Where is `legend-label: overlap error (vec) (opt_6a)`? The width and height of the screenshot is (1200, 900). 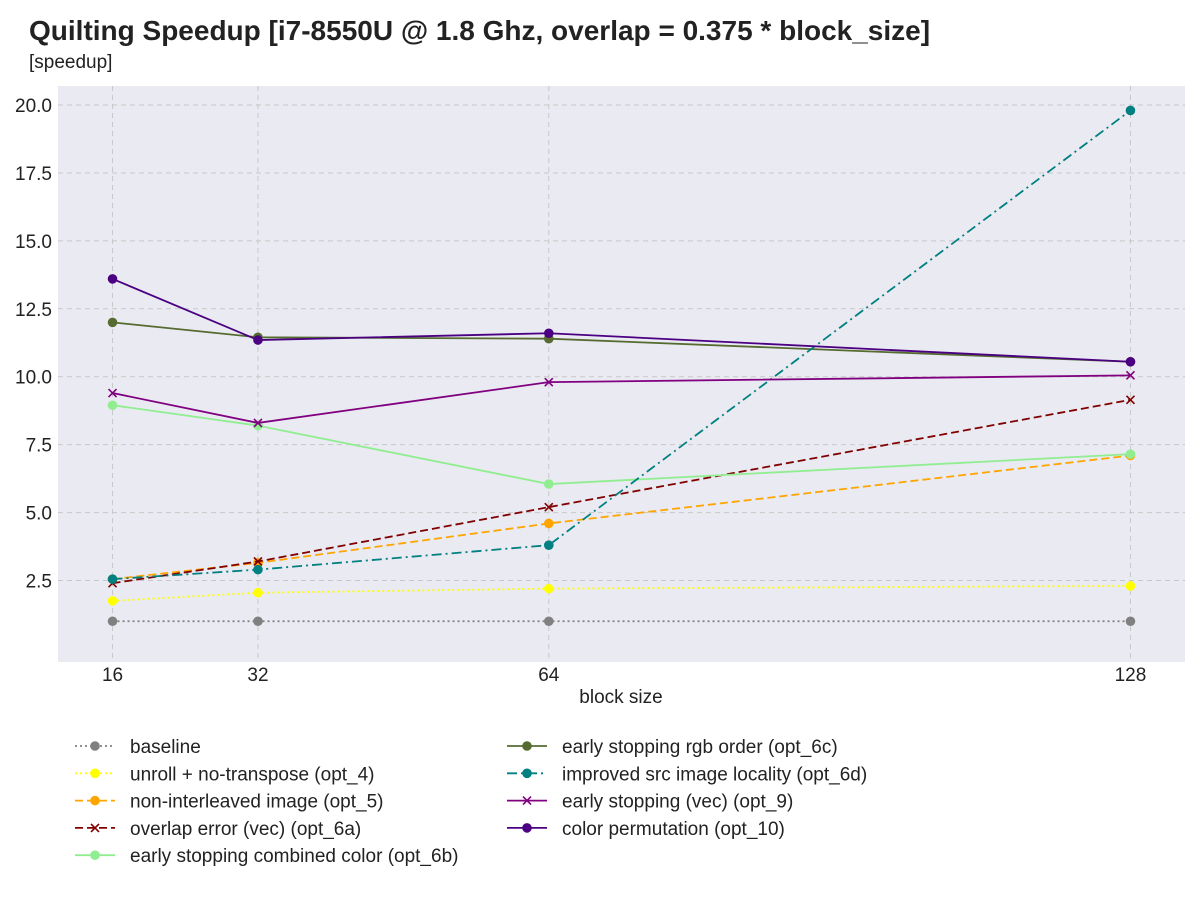 legend-label: overlap error (vec) (opt_6a) is located at coordinates (245, 829).